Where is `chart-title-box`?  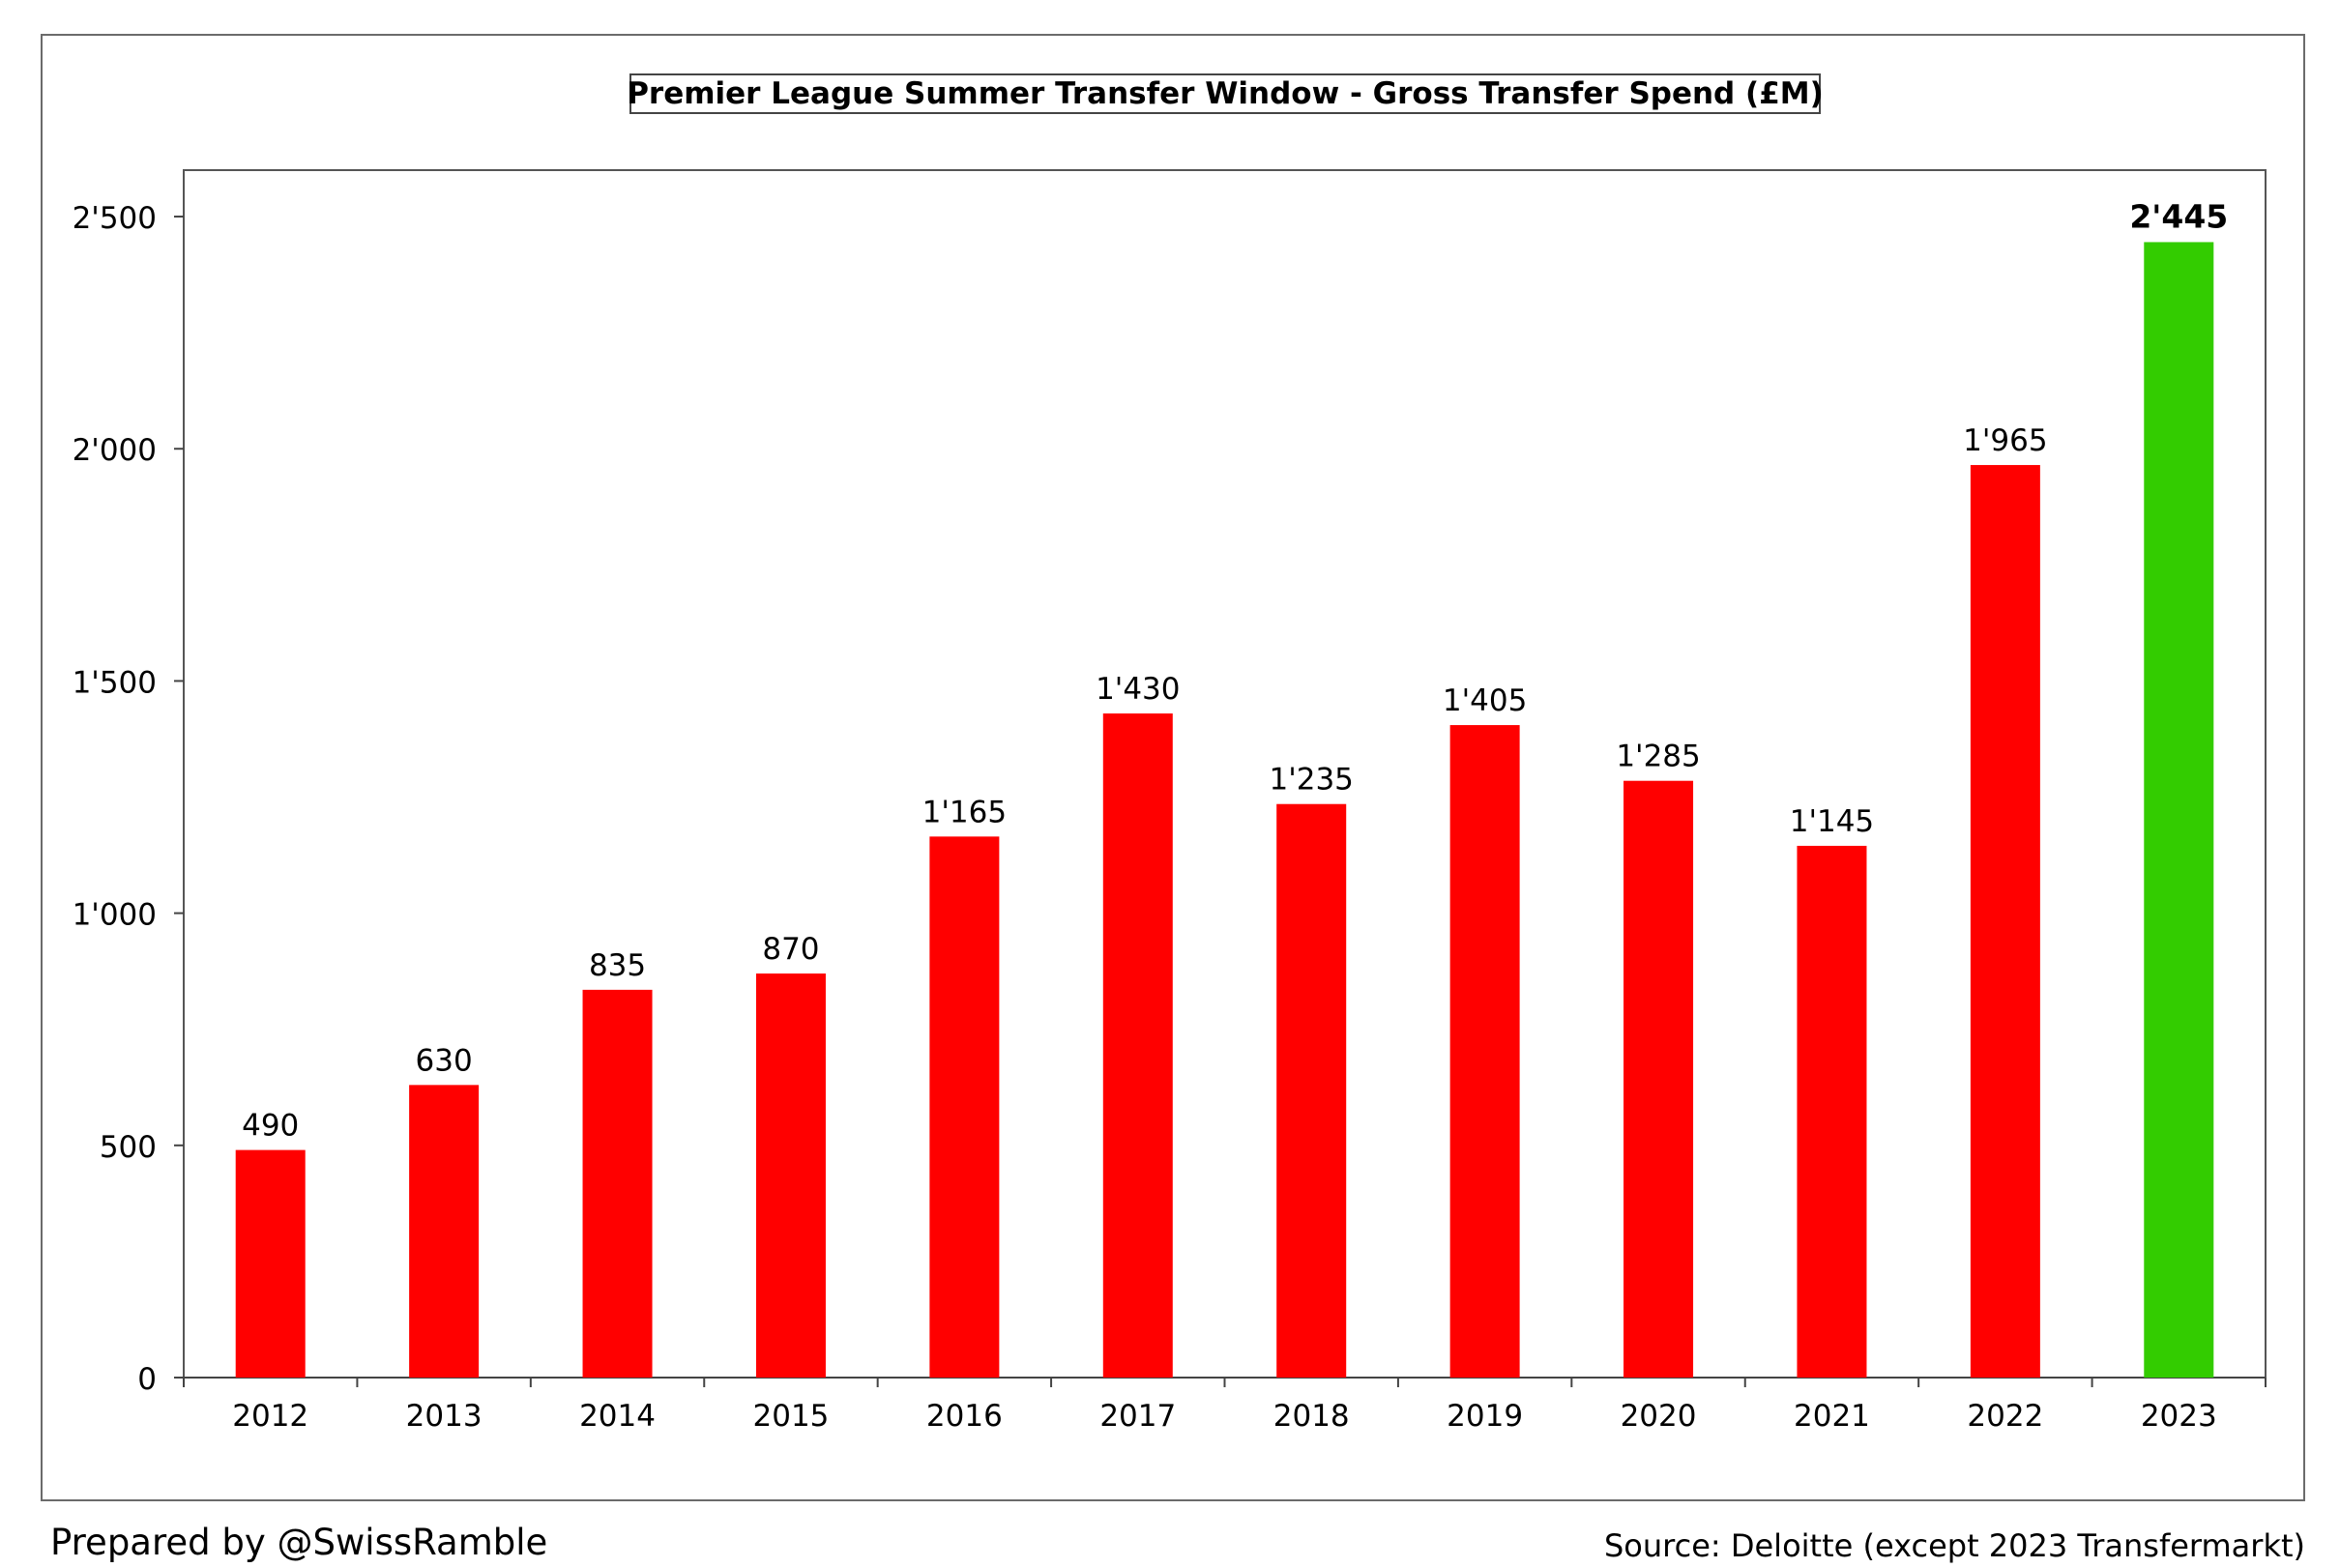 chart-title-box is located at coordinates (1225, 93).